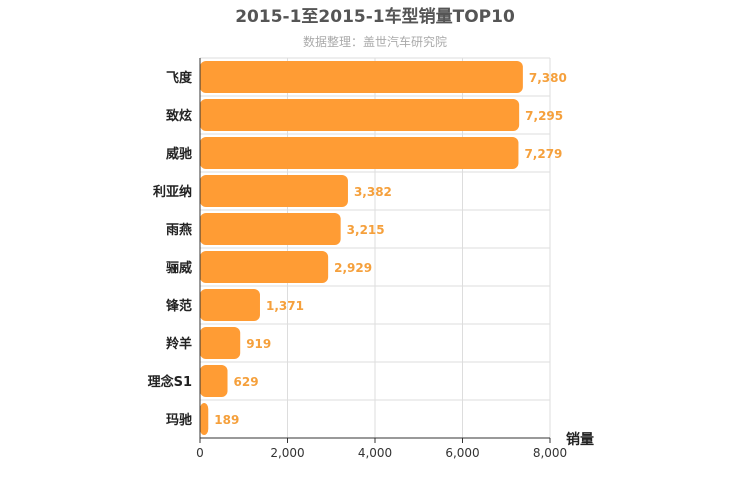 Image resolution: width=750 pixels, height=500 pixels. I want to click on x-tick-label: 0, so click(200, 453).